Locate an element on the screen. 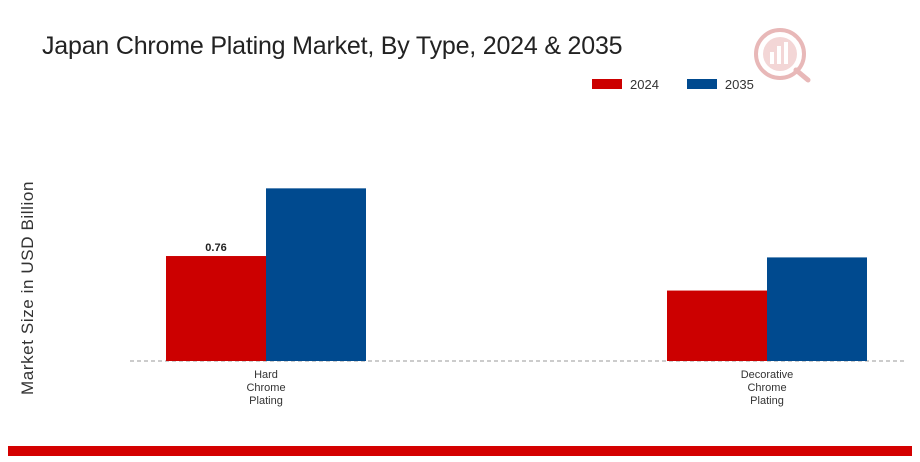  legend-label-2035: 2035 is located at coordinates (739, 84).